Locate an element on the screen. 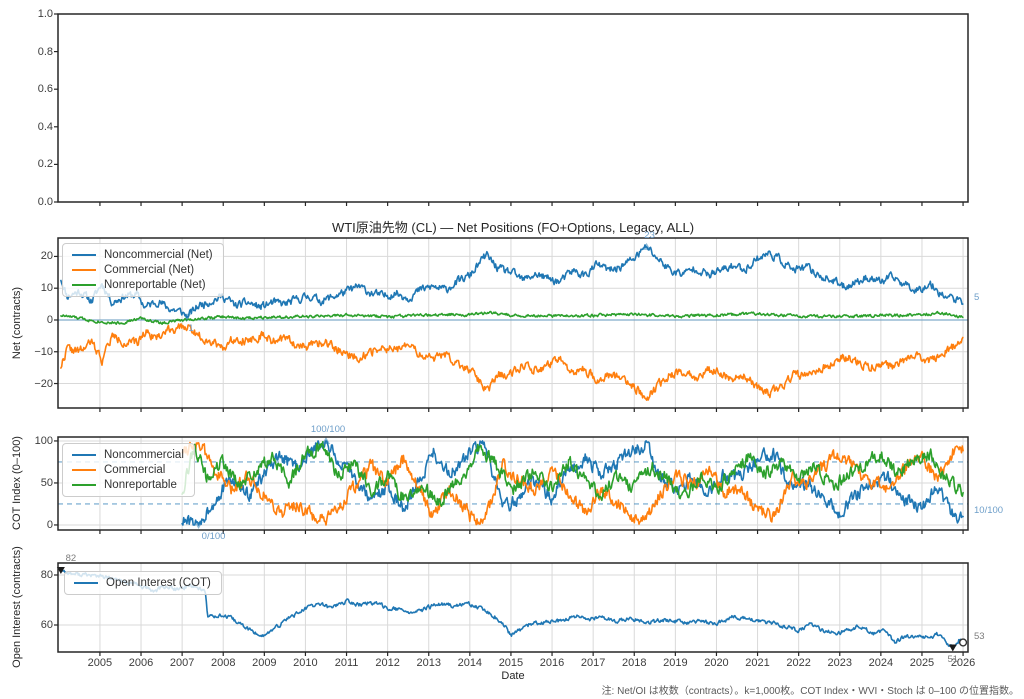 This screenshot has height=699, width=1024. legend-label: Noncommercial is located at coordinates (144, 455).